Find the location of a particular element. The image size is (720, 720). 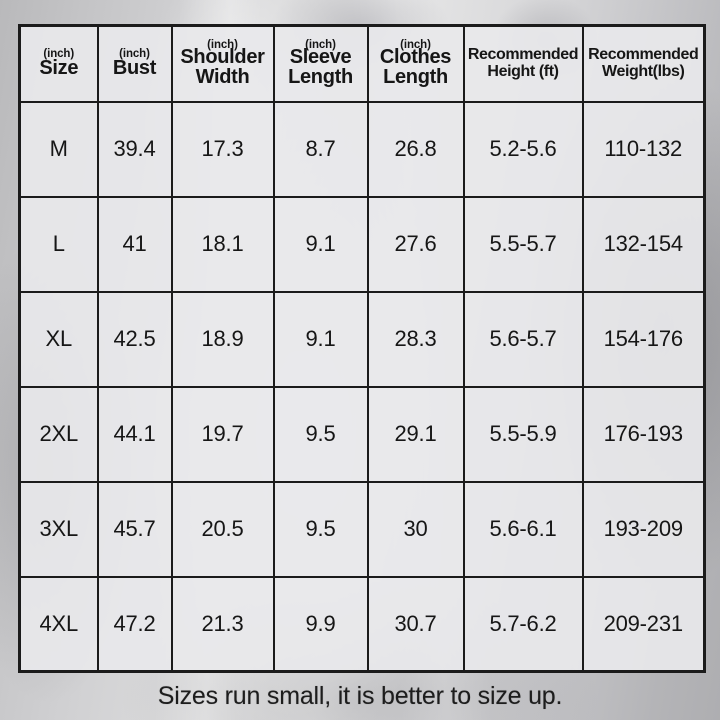

unit-tag-clothes: (inch) is located at coordinates (415, 45).